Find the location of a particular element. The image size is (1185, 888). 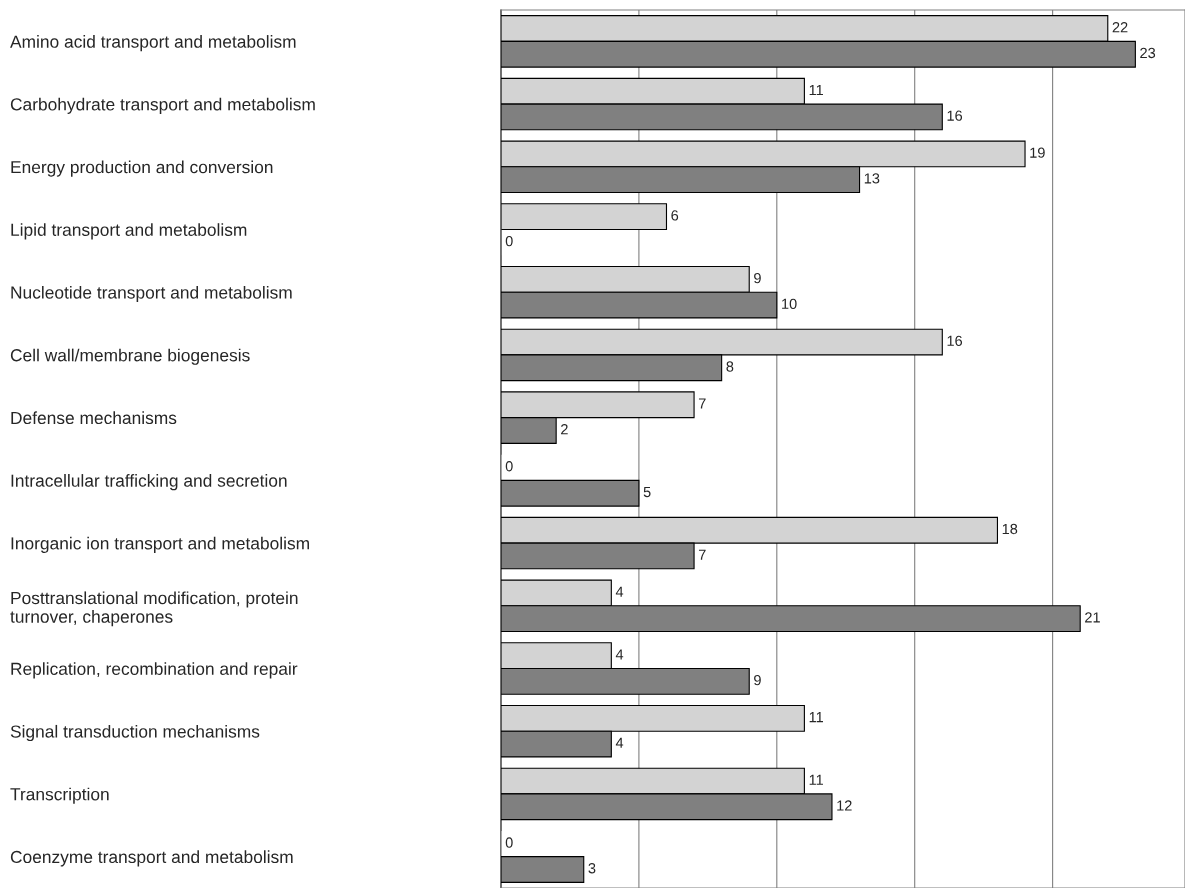

y-tick-label: Amino acid transport and metabolism is located at coordinates (153, 43).